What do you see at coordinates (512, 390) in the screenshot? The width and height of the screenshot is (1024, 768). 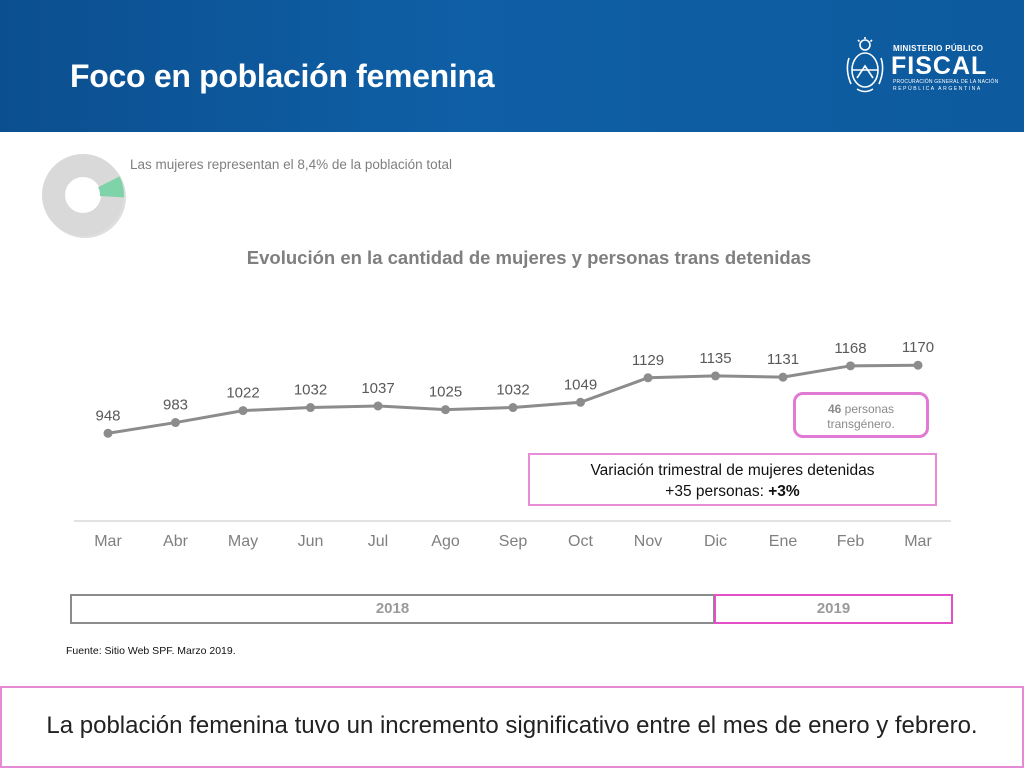 I see `data-label-6: 1032` at bounding box center [512, 390].